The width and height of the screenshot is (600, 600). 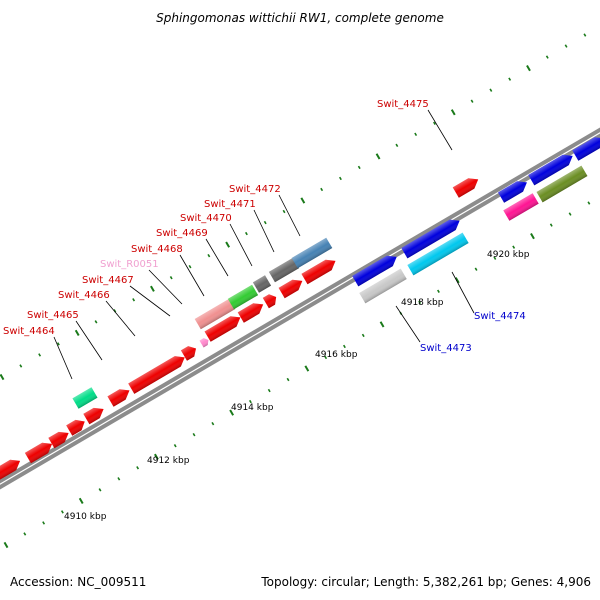 I want to click on kbp-label-4914: 4914 kbp, so click(x=252, y=408).